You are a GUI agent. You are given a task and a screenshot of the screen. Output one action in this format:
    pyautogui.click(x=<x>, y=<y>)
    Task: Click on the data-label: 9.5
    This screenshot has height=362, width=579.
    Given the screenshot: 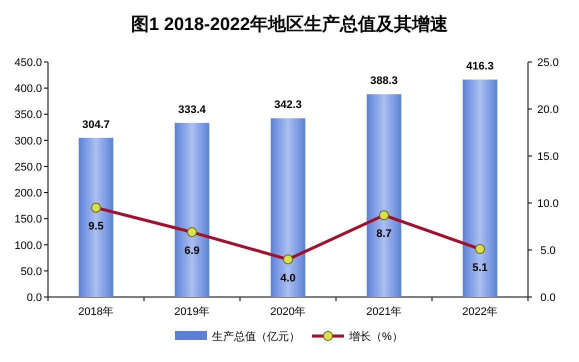 What is the action you would take?
    pyautogui.click(x=96, y=226)
    